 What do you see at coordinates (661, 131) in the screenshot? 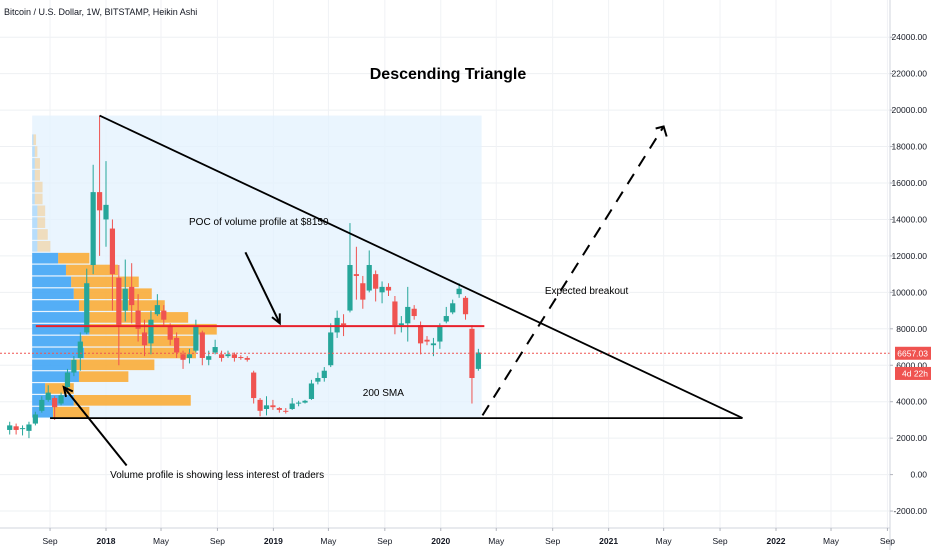
I see `breakout-arrowhead` at bounding box center [661, 131].